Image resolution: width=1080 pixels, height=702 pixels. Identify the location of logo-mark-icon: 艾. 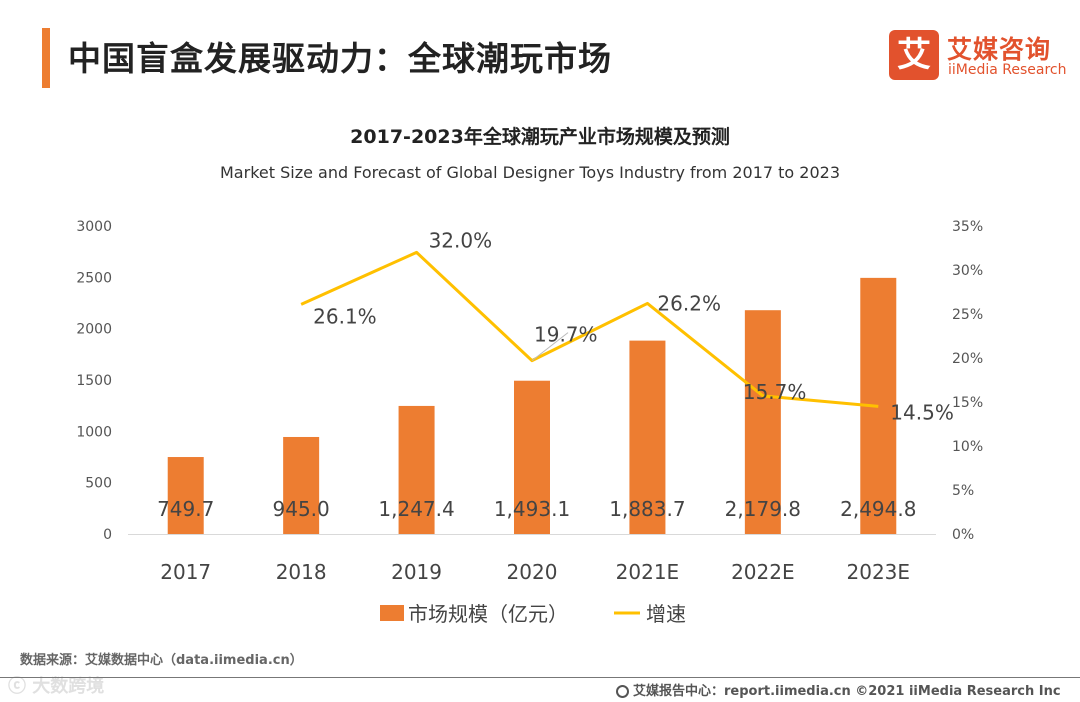
(914, 55).